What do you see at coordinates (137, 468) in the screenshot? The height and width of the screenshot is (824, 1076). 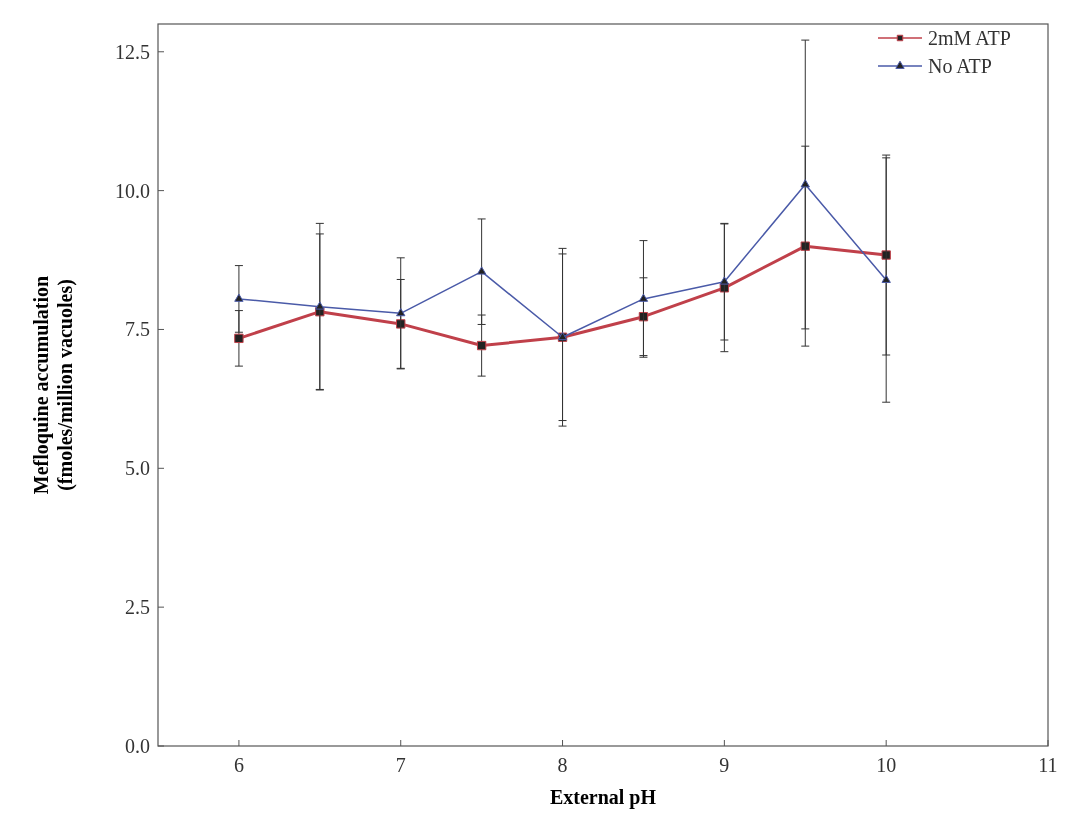 I see `y-tick-label: 5.0` at bounding box center [137, 468].